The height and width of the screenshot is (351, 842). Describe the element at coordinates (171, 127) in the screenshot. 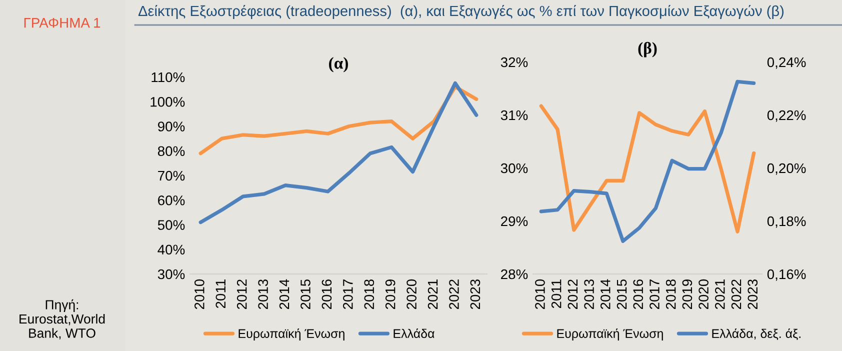

I see `y-tick-label: 90%` at that location.